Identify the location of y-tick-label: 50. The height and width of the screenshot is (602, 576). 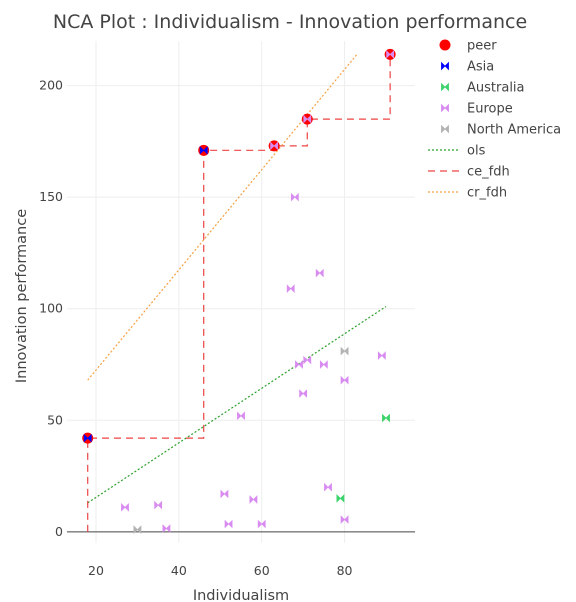
(55, 419).